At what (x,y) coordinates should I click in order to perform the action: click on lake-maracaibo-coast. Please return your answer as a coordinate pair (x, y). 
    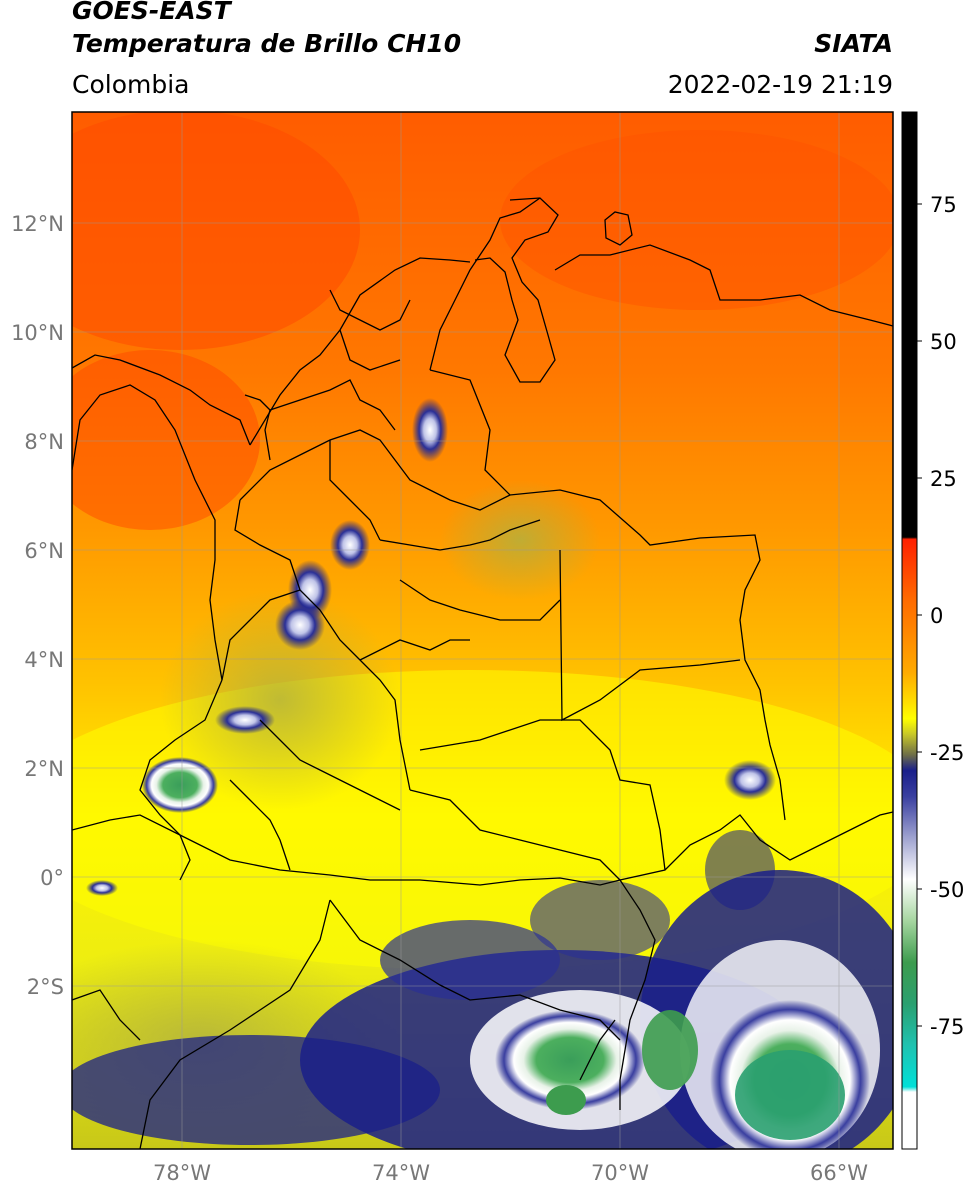
    Looking at the image, I should click on (516, 290).